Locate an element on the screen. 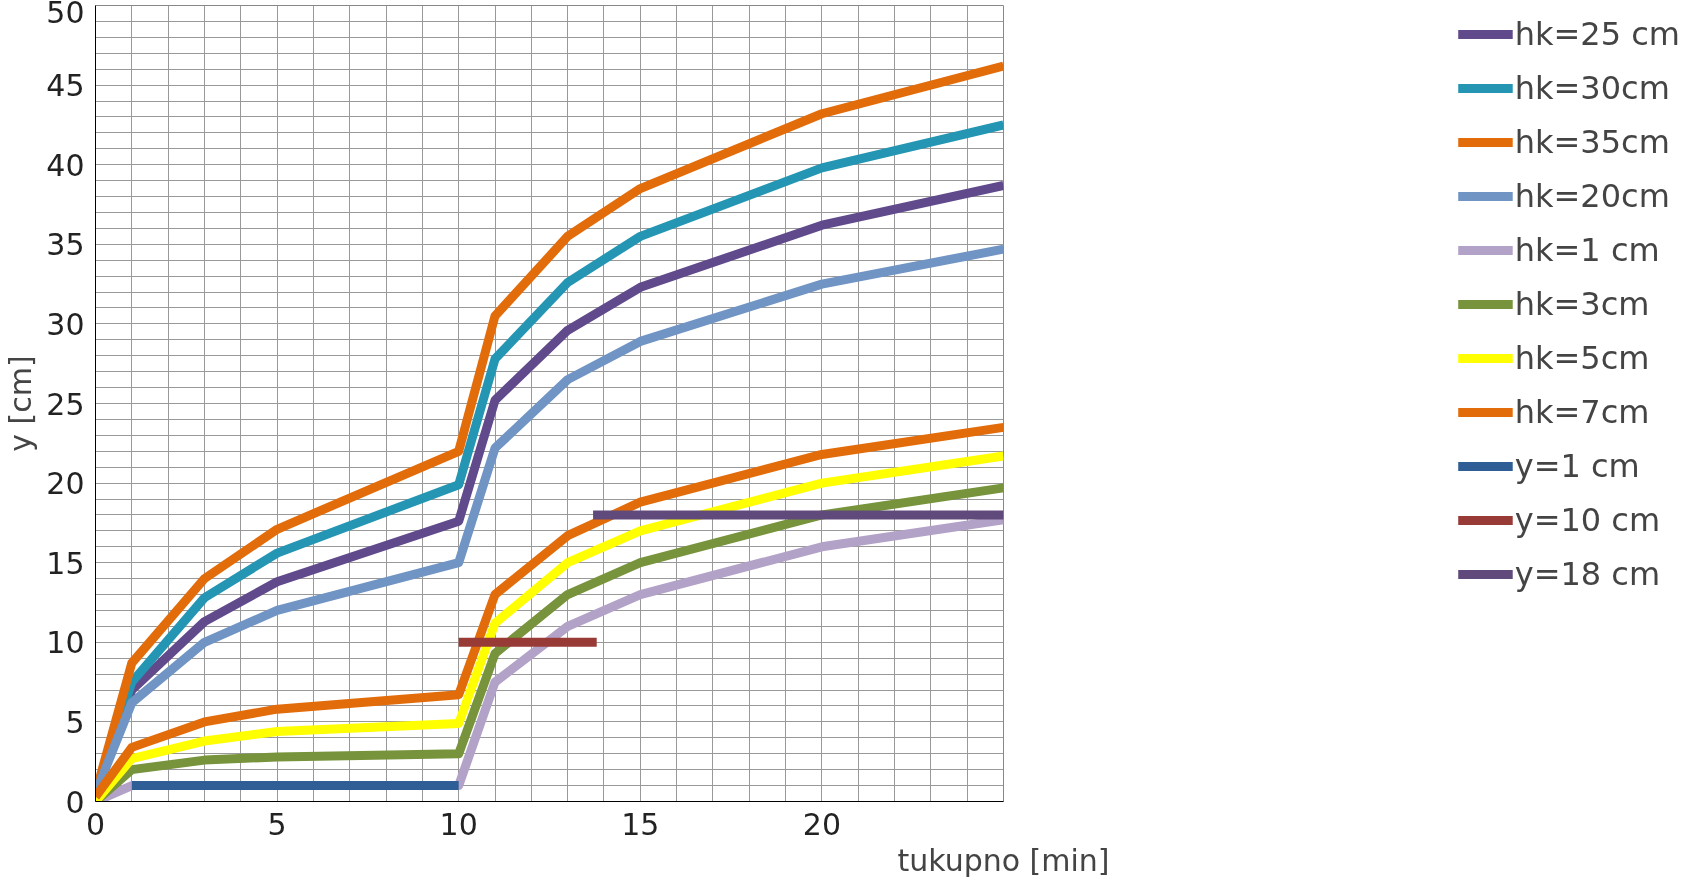 The height and width of the screenshot is (896, 1702). x-tick-label: 15 is located at coordinates (640, 824).